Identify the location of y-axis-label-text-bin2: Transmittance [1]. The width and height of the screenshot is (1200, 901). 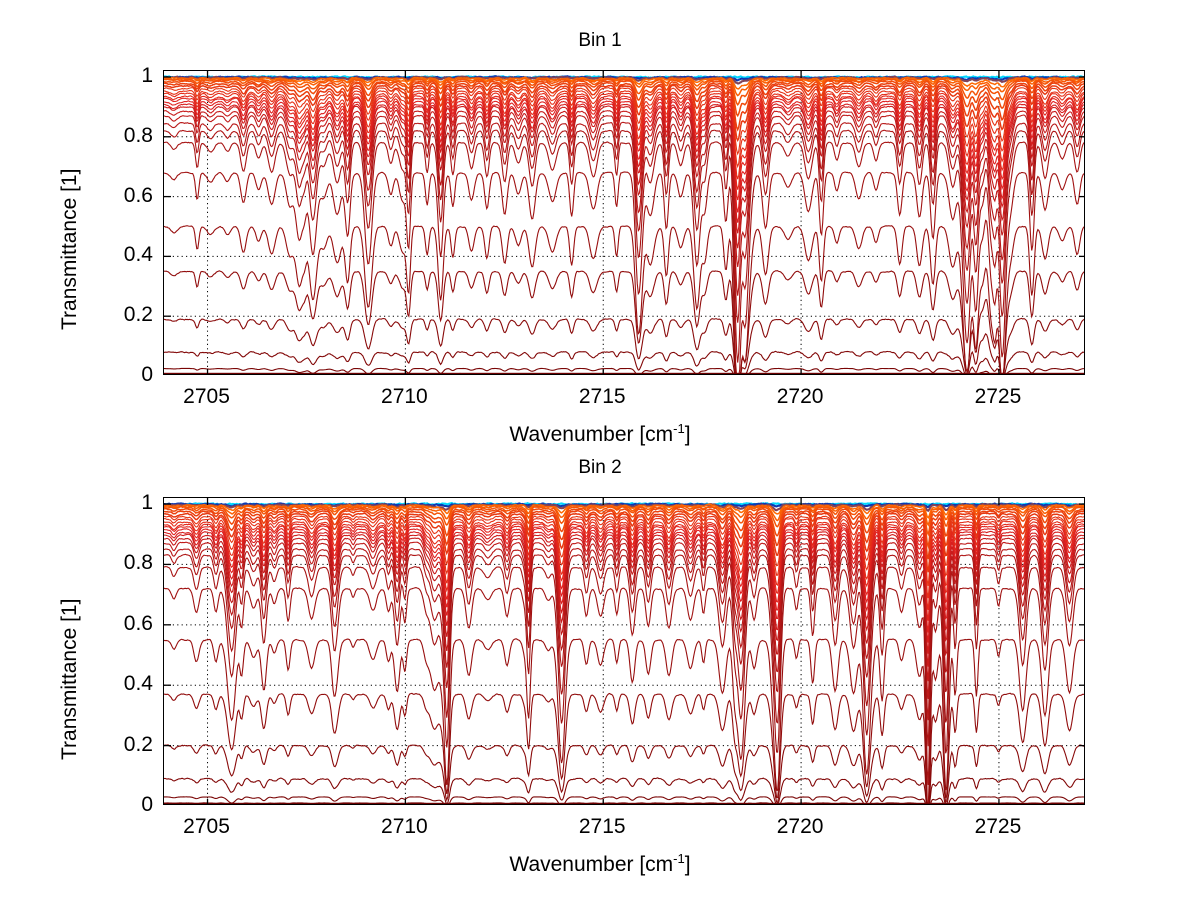
(69, 679).